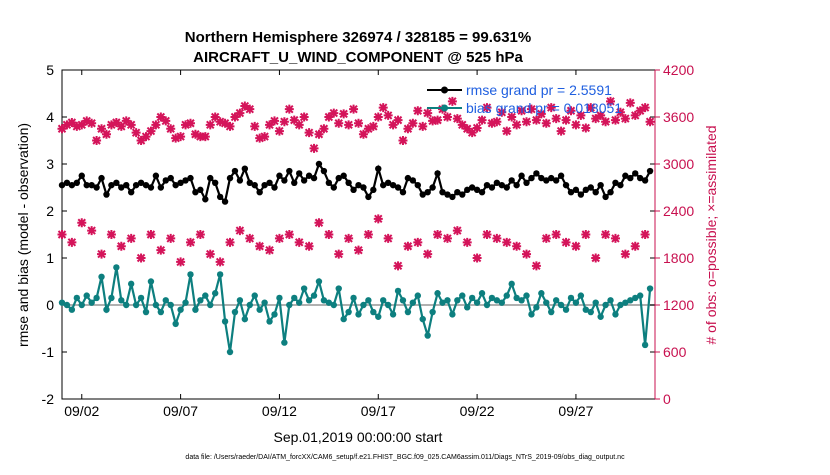 This screenshot has height=475, width=830. Describe the element at coordinates (279, 411) in the screenshot. I see `x-tick-label: 09/12` at that location.